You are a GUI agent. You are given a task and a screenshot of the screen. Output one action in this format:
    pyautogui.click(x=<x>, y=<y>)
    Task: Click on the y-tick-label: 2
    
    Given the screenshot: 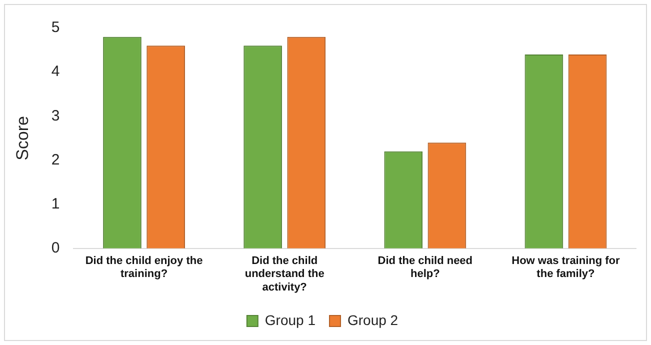 What is the action you would take?
    pyautogui.click(x=55, y=159)
    